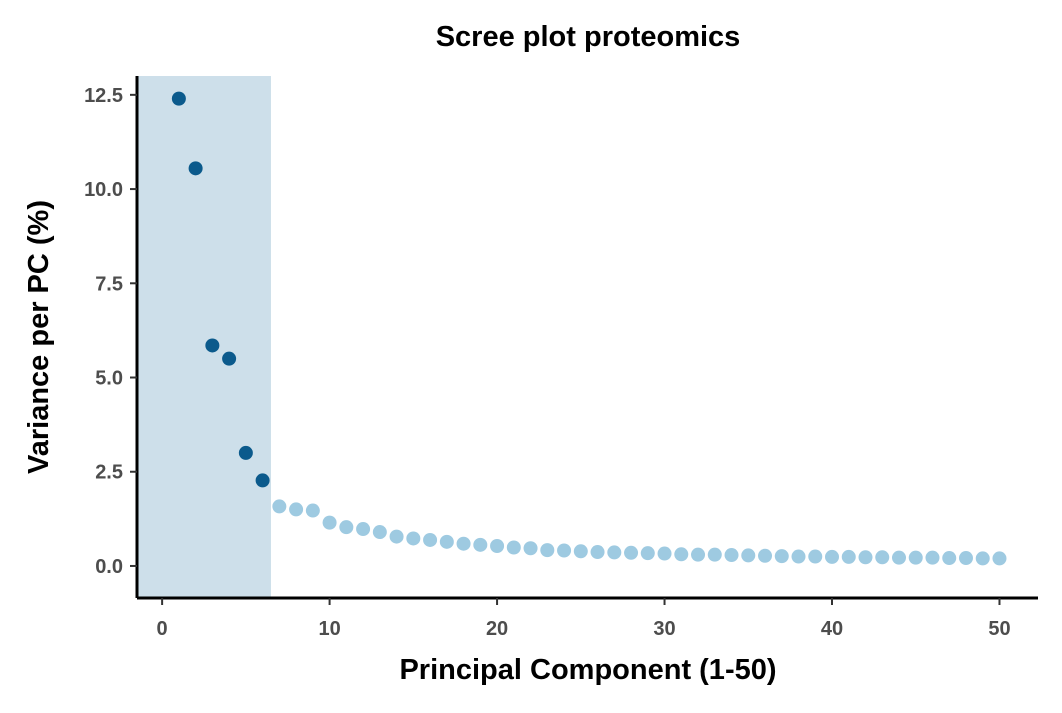  What do you see at coordinates (584, 619) in the screenshot?
I see `x-ticks: 0 10 20 30 40 50` at bounding box center [584, 619].